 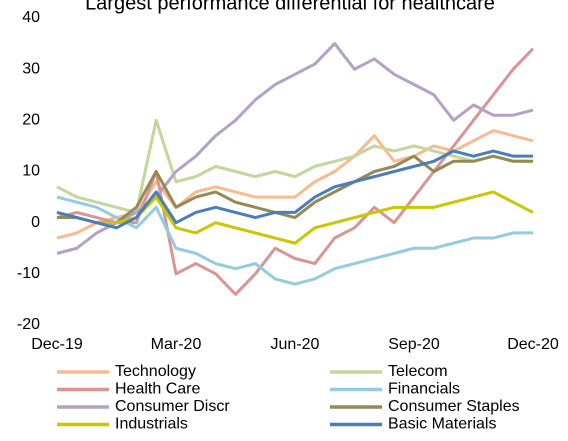 What do you see at coordinates (176, 344) in the screenshot?
I see `x-tick-label: Mar-20` at bounding box center [176, 344].